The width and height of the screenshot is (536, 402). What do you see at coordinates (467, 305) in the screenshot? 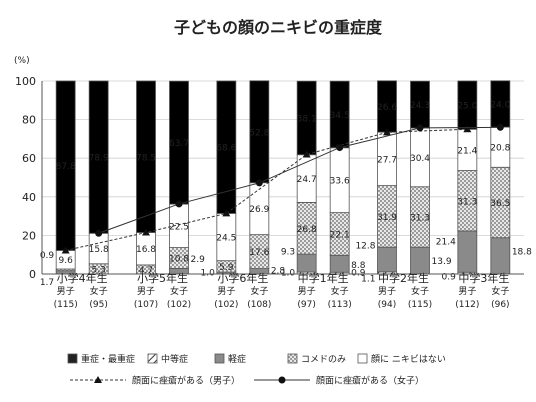
I see `x-count-label: (112)` at bounding box center [467, 305].